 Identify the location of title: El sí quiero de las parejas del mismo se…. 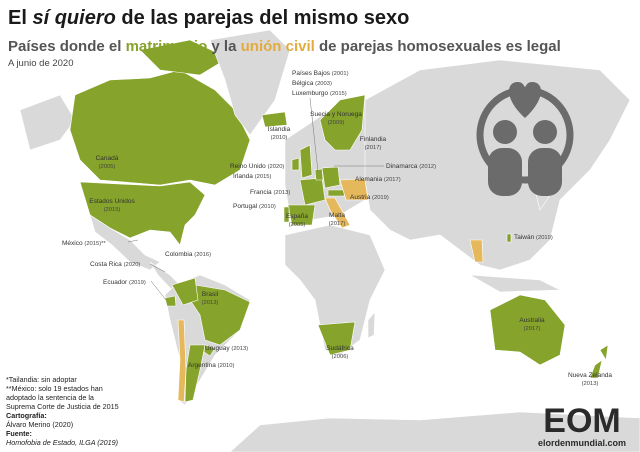
(208, 18).